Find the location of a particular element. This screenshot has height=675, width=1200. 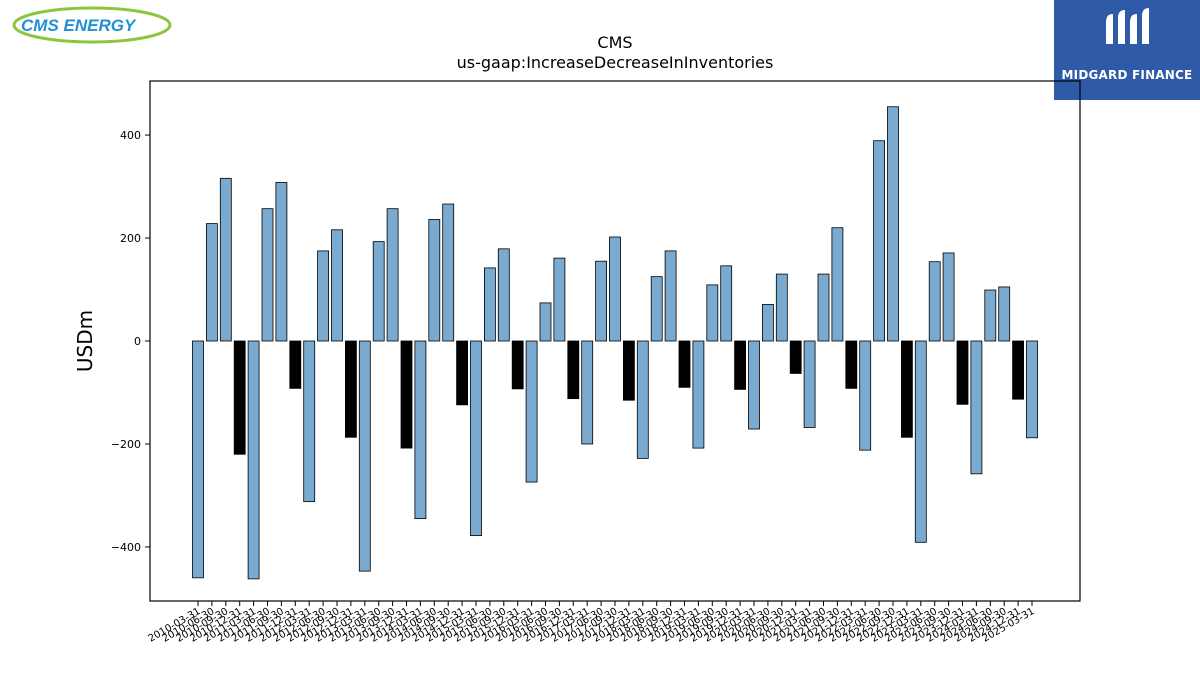

chart-title: CMS is located at coordinates (614, 42).